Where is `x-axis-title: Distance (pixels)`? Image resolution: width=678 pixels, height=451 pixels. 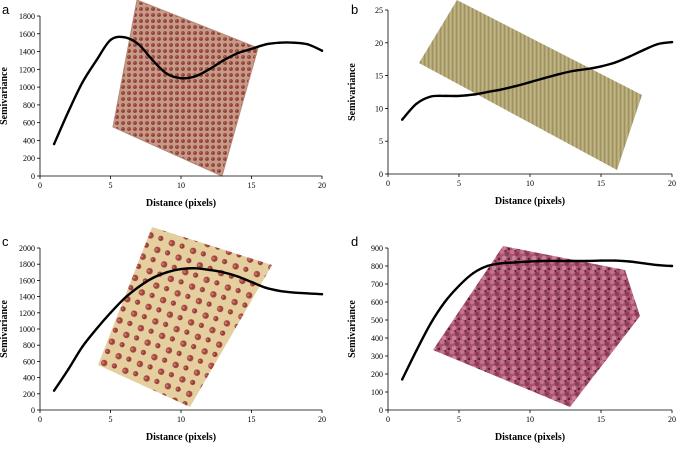
x-axis-title: Distance (pixels) is located at coordinates (181, 203).